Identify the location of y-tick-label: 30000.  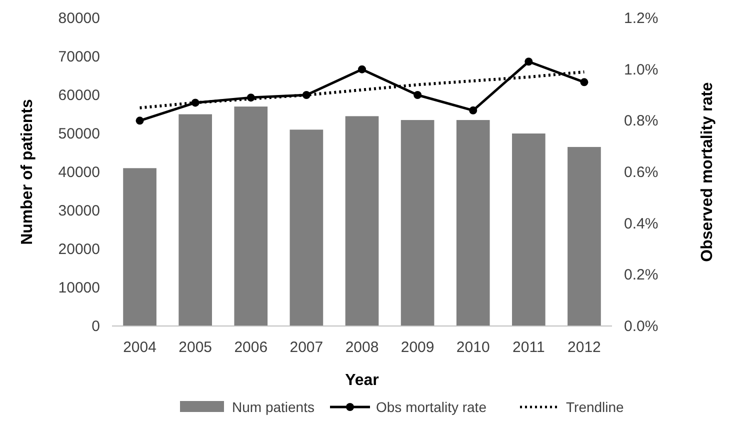
(79, 211).